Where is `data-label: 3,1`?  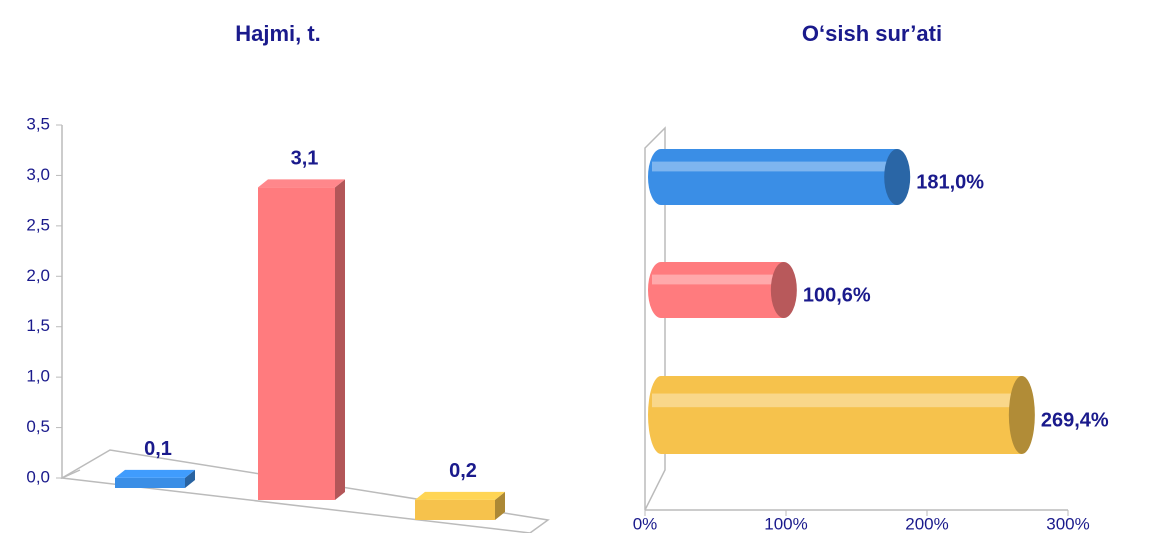 data-label: 3,1 is located at coordinates (305, 159).